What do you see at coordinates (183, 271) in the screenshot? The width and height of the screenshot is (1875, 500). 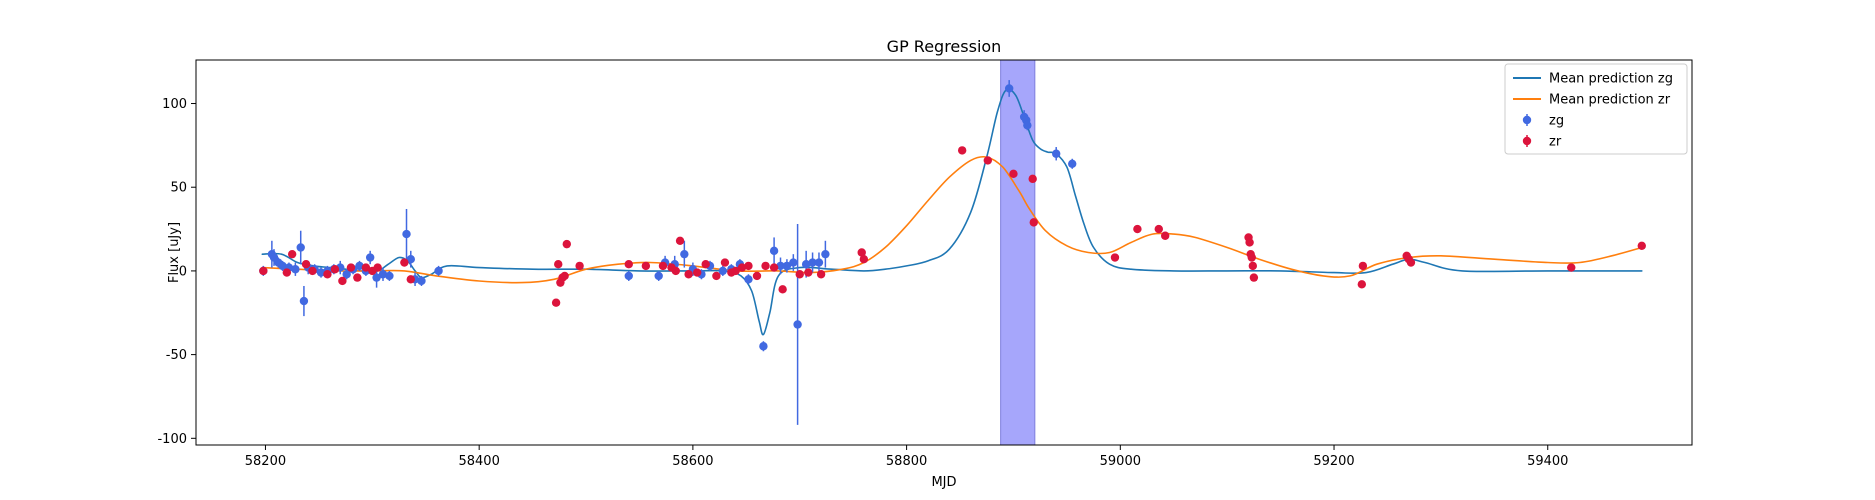 I see `y-tick-label: 0` at bounding box center [183, 271].